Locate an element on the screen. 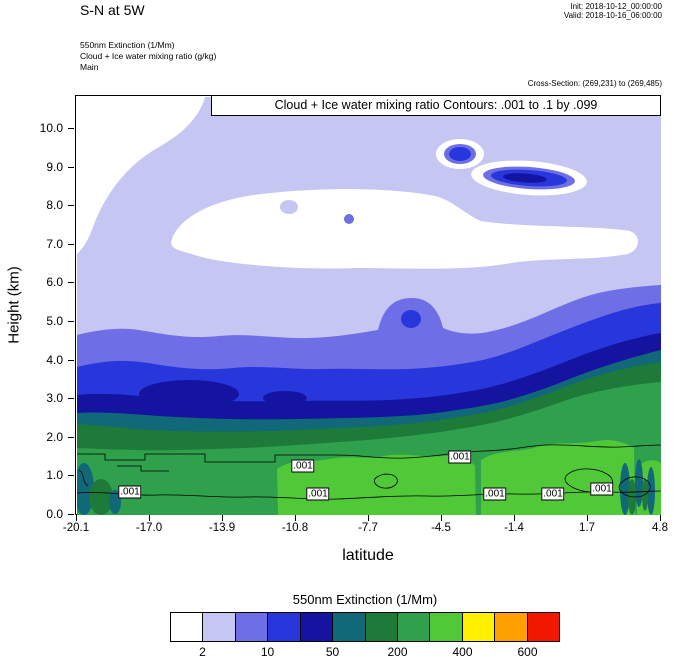 The width and height of the screenshot is (674, 668). x-axis: -20.1 -17.0 -13.9 -10.8 -7.7 -4.5 -1.4 1.7 4.8 is located at coordinates (365, 533).